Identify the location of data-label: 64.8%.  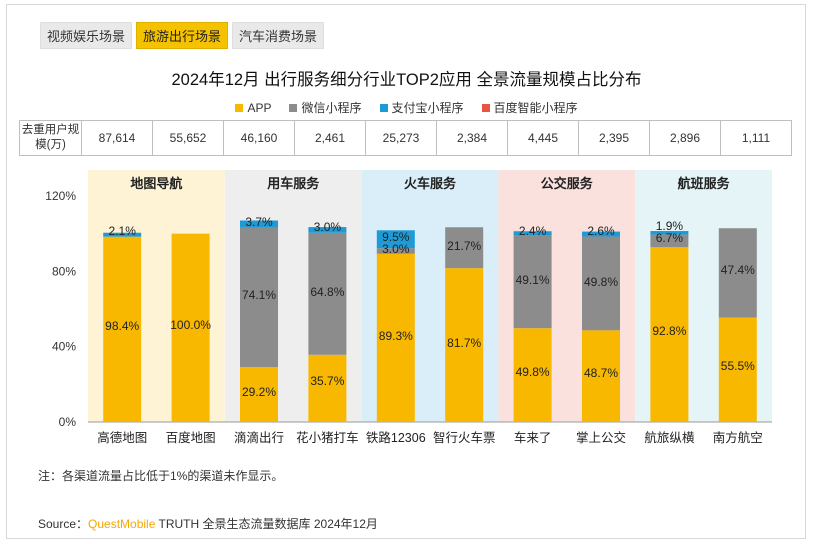
(327, 292).